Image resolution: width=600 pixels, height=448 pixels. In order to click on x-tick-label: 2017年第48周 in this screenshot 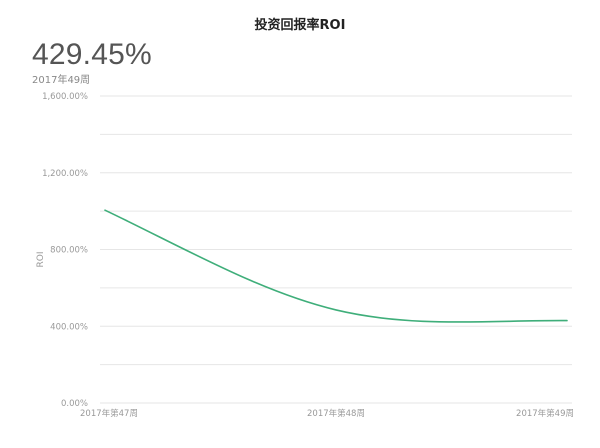, I will do `click(336, 413)`.